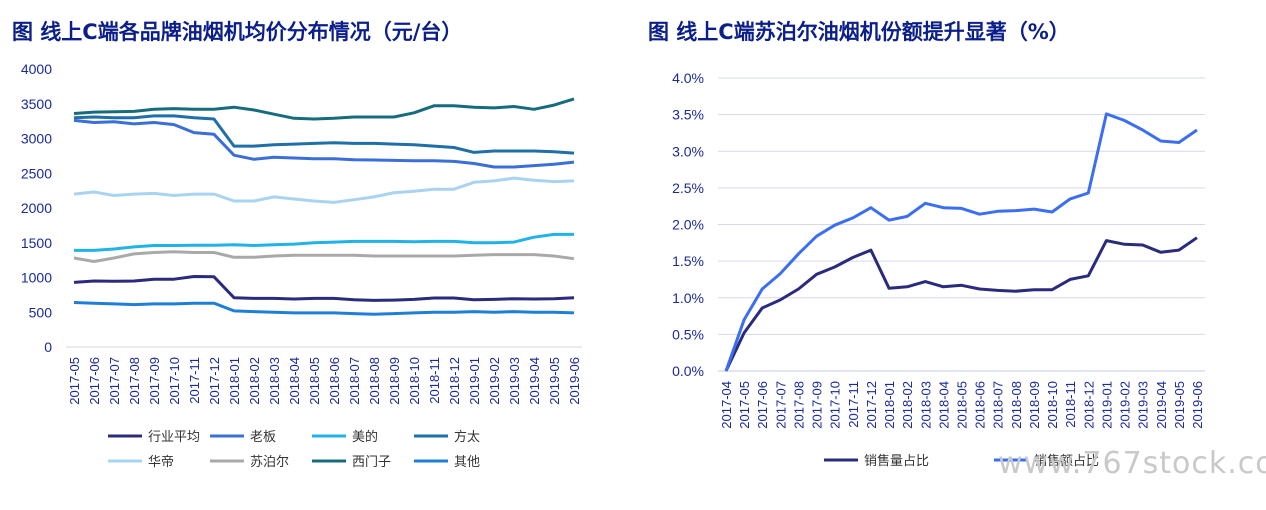  I want to click on right-chart-x-tick-label: 2018-10, so click(1052, 405).